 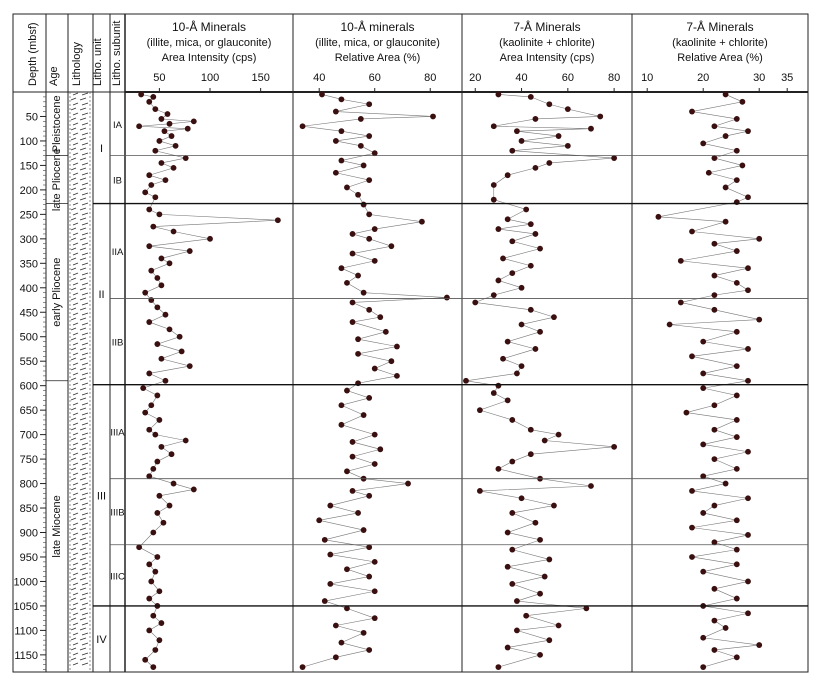 What do you see at coordinates (547, 58) in the screenshot?
I see `panel-title-line: Area Intensity (cps)` at bounding box center [547, 58].